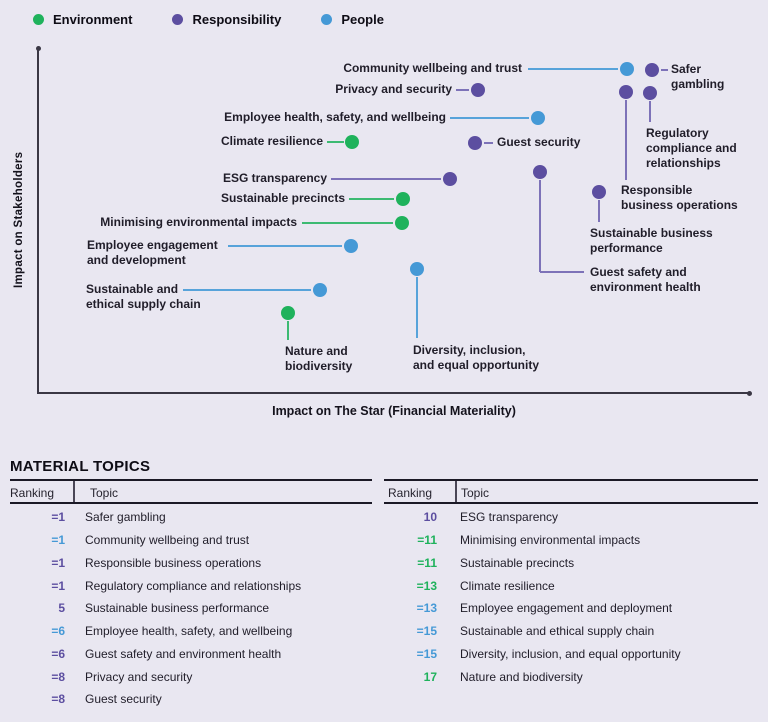  I want to click on y-axis-arrow-icon, so click(38, 48).